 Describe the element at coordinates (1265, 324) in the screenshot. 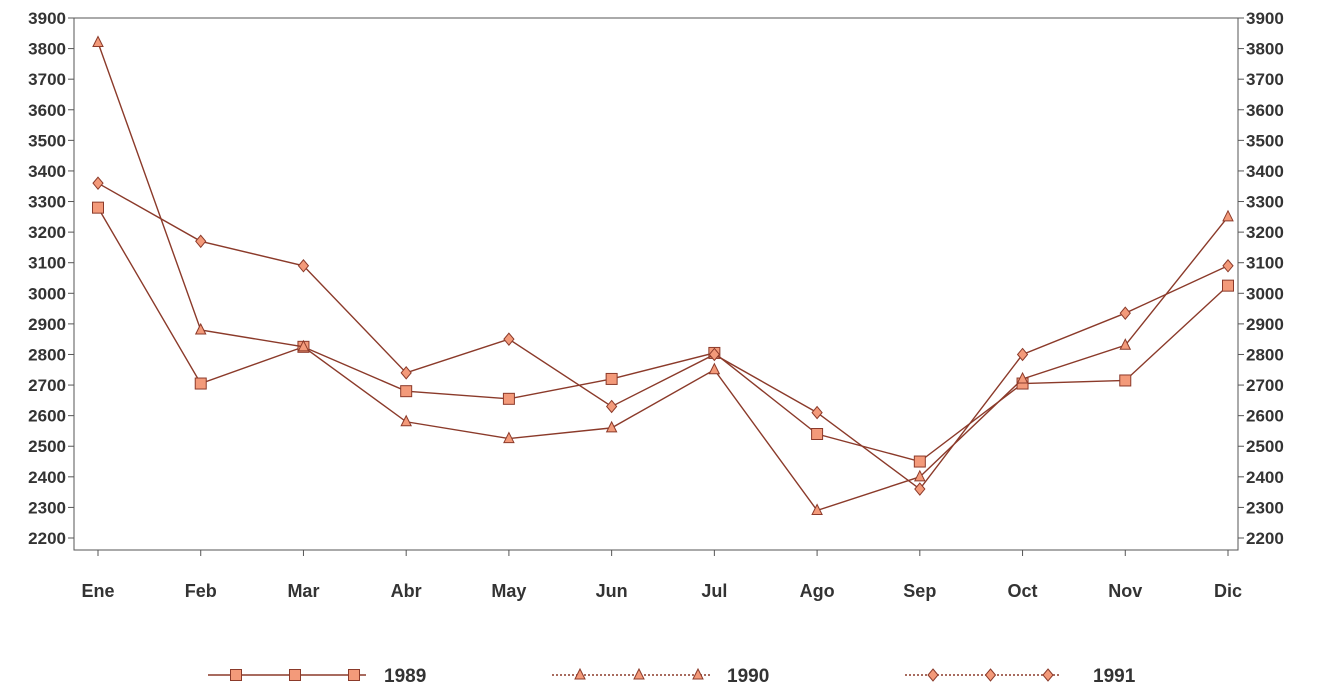

I see `y-tick-label-right: 2900` at that location.